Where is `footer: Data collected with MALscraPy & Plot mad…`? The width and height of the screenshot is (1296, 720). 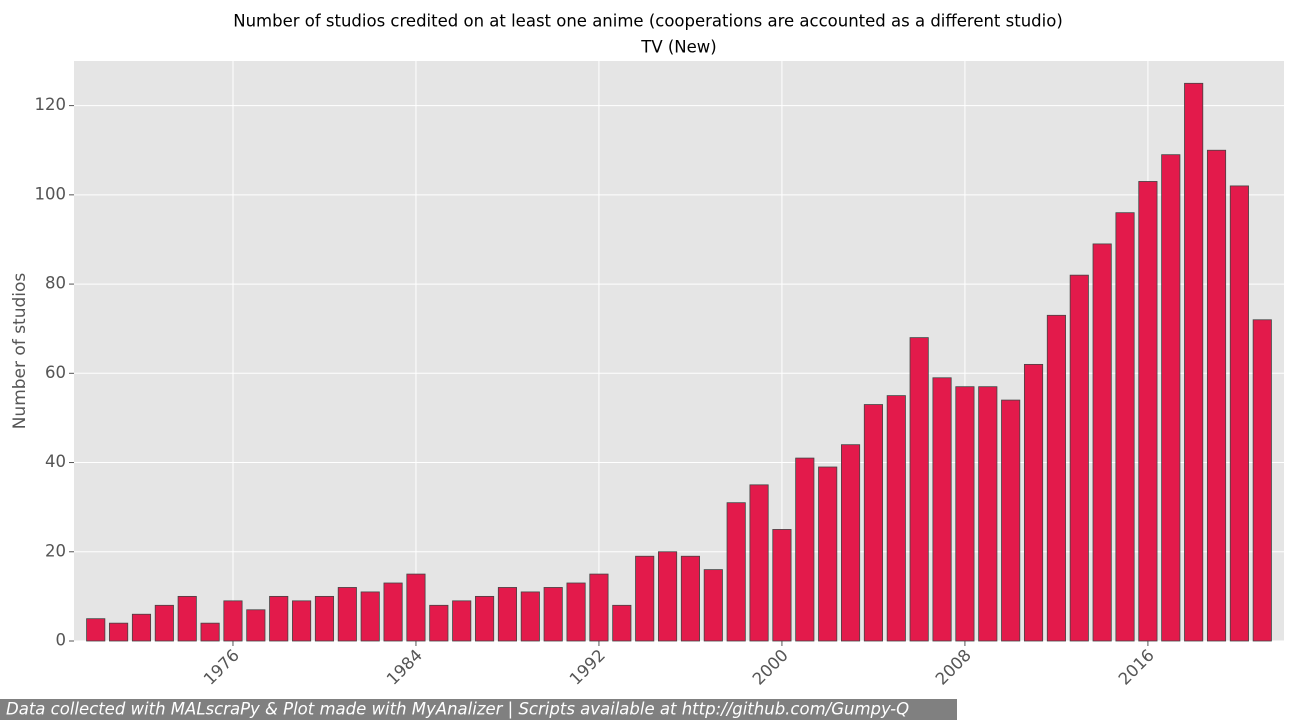 footer: Data collected with MALscraPy & Plot mad… is located at coordinates (457, 709).